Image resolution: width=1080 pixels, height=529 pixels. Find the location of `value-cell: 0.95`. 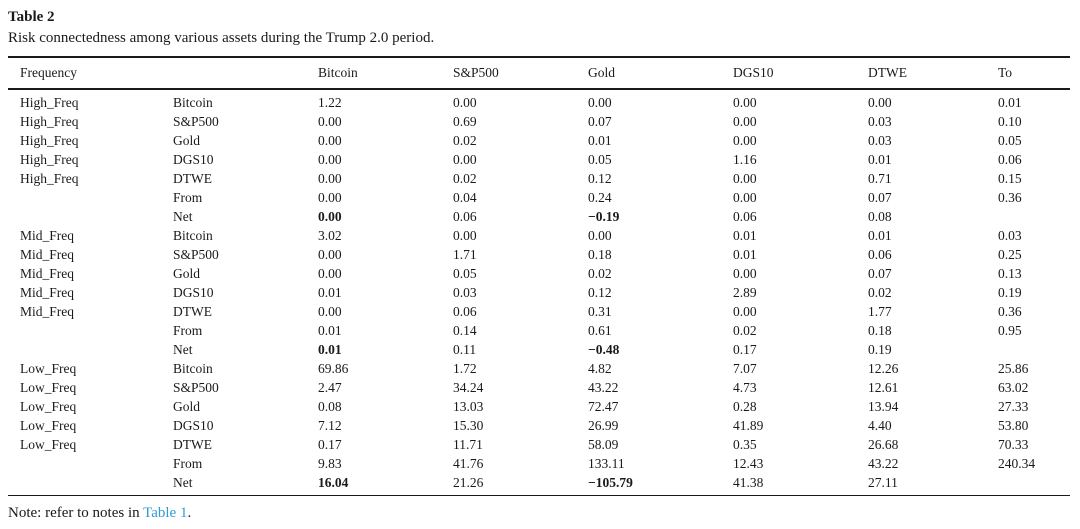

value-cell: 0.95 is located at coordinates (1010, 330).